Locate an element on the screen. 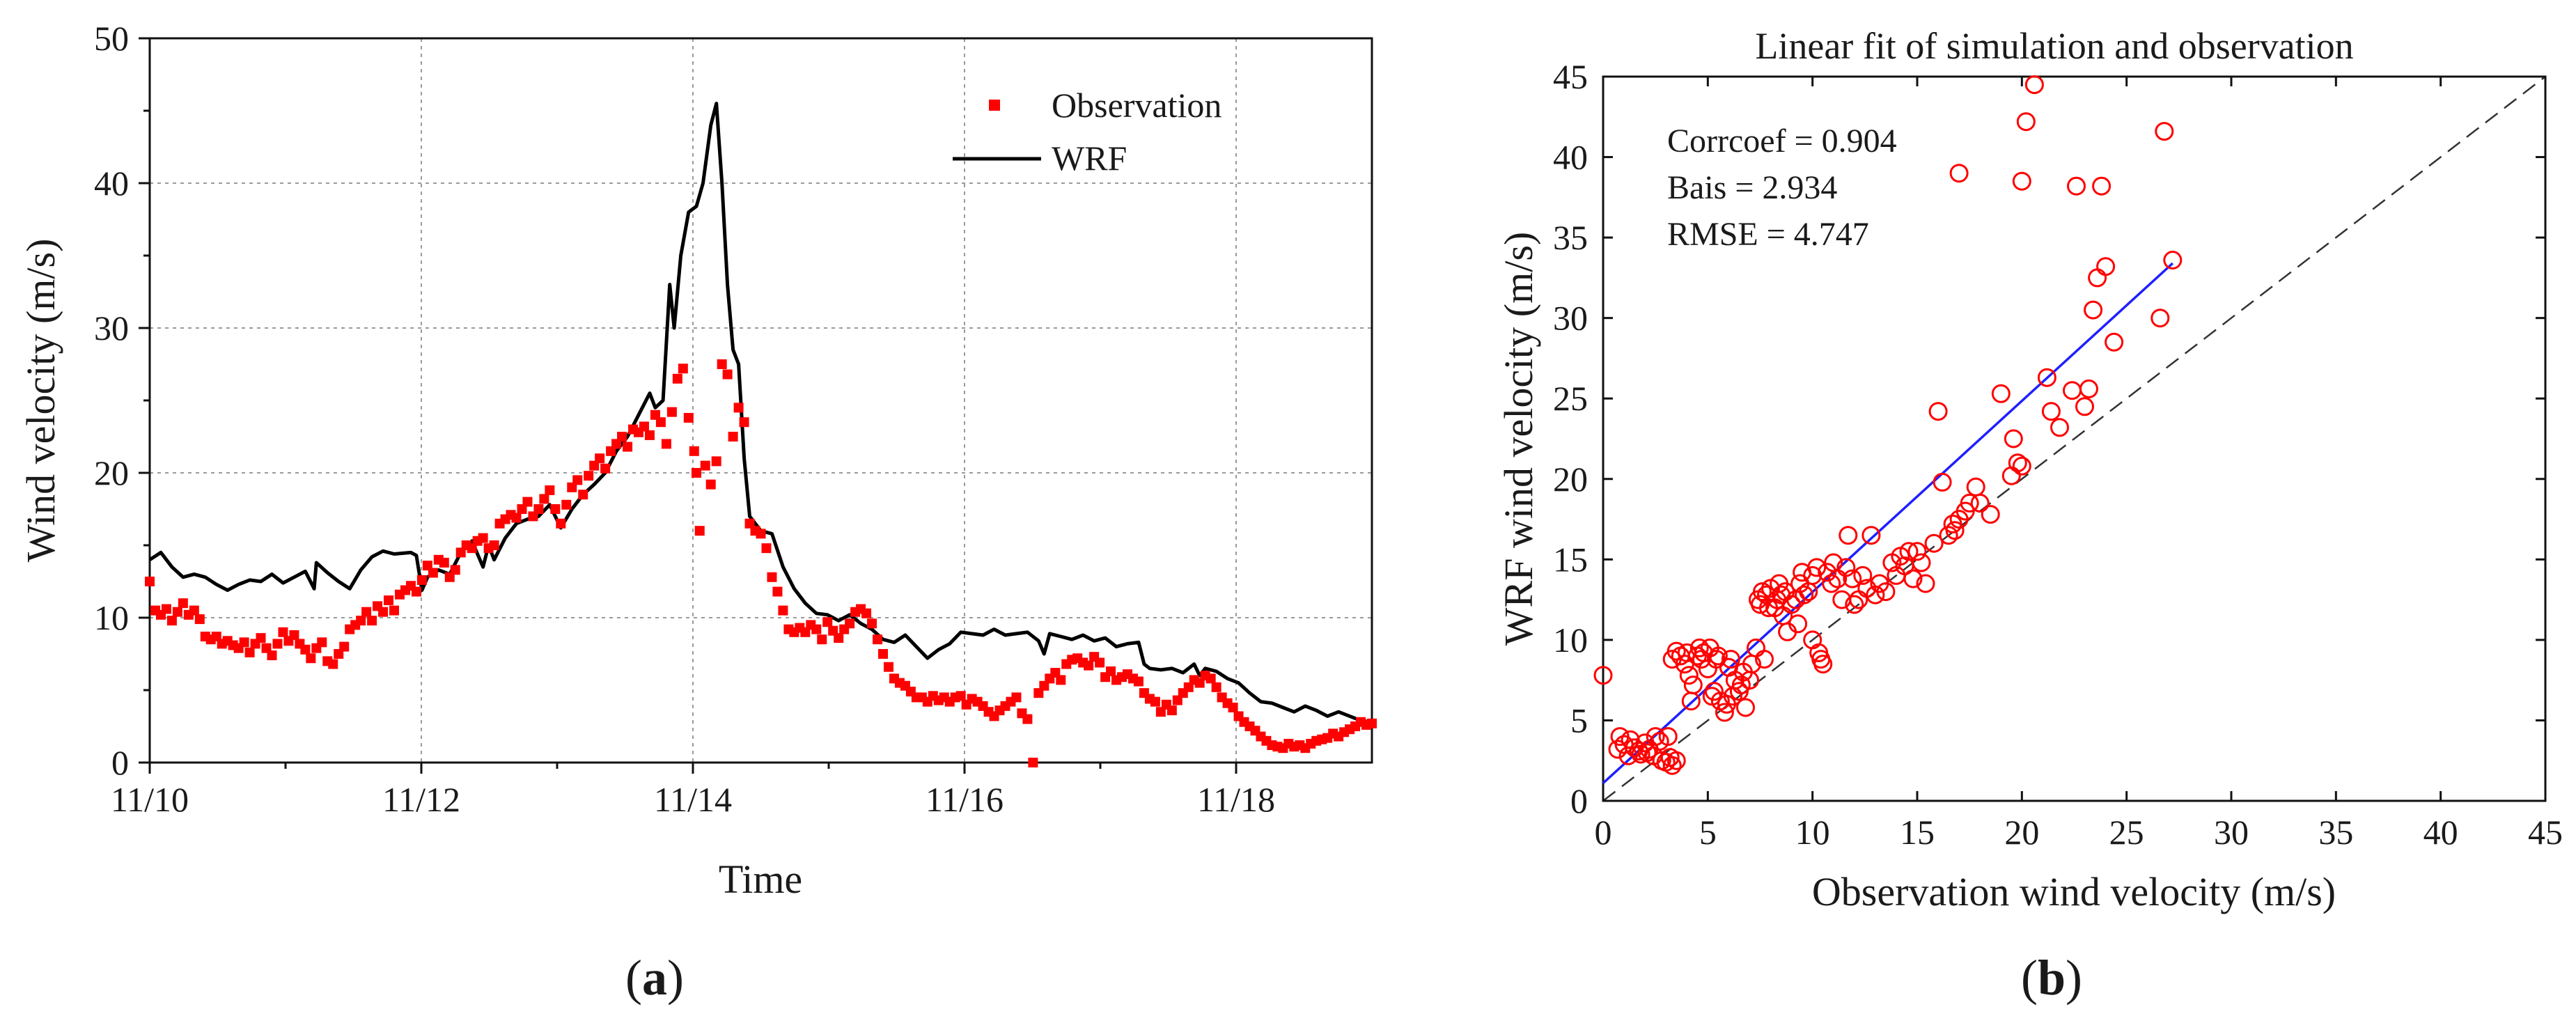 This screenshot has width=2576, height=1023. panel-b-x-tick-label: 10 is located at coordinates (1813, 833).